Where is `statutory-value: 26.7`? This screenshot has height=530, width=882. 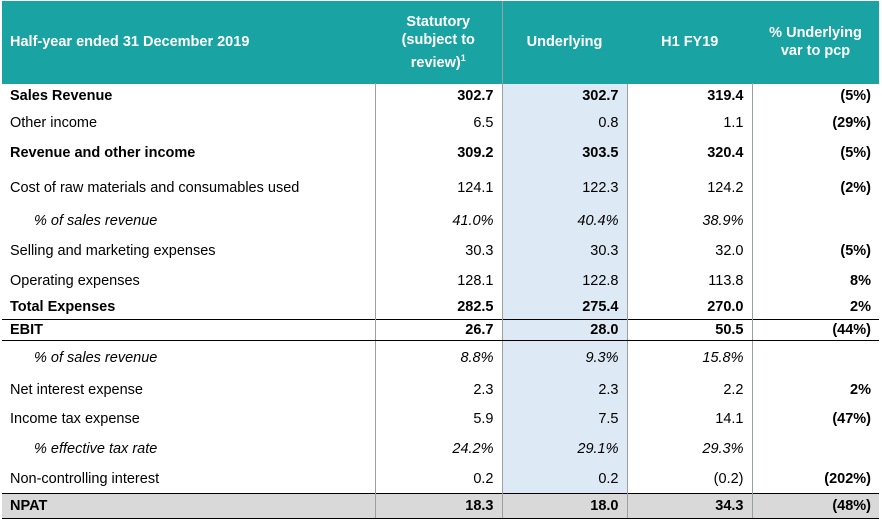 statutory-value: 26.7 is located at coordinates (439, 330).